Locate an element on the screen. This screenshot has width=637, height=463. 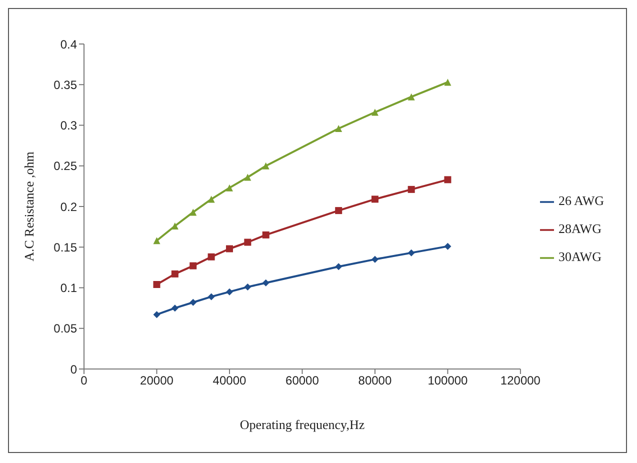
y-tick-label: 0 is located at coordinates (74, 369).